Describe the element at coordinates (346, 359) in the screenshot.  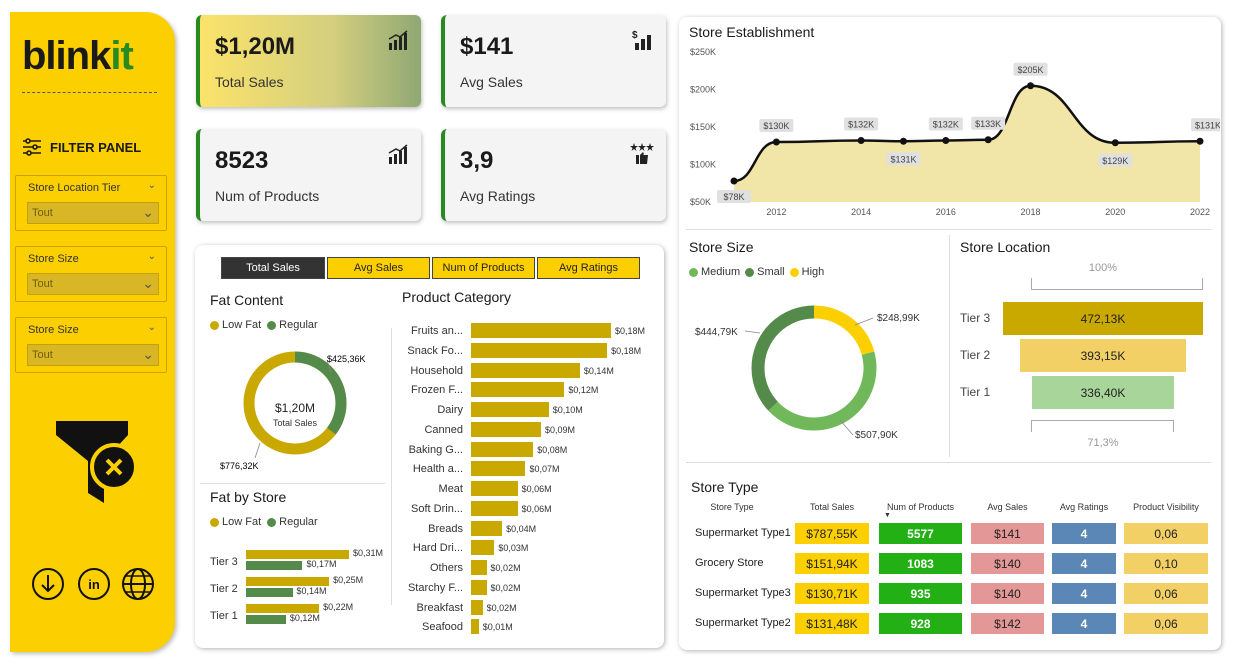
I see `regular-label: $425,36K` at that location.